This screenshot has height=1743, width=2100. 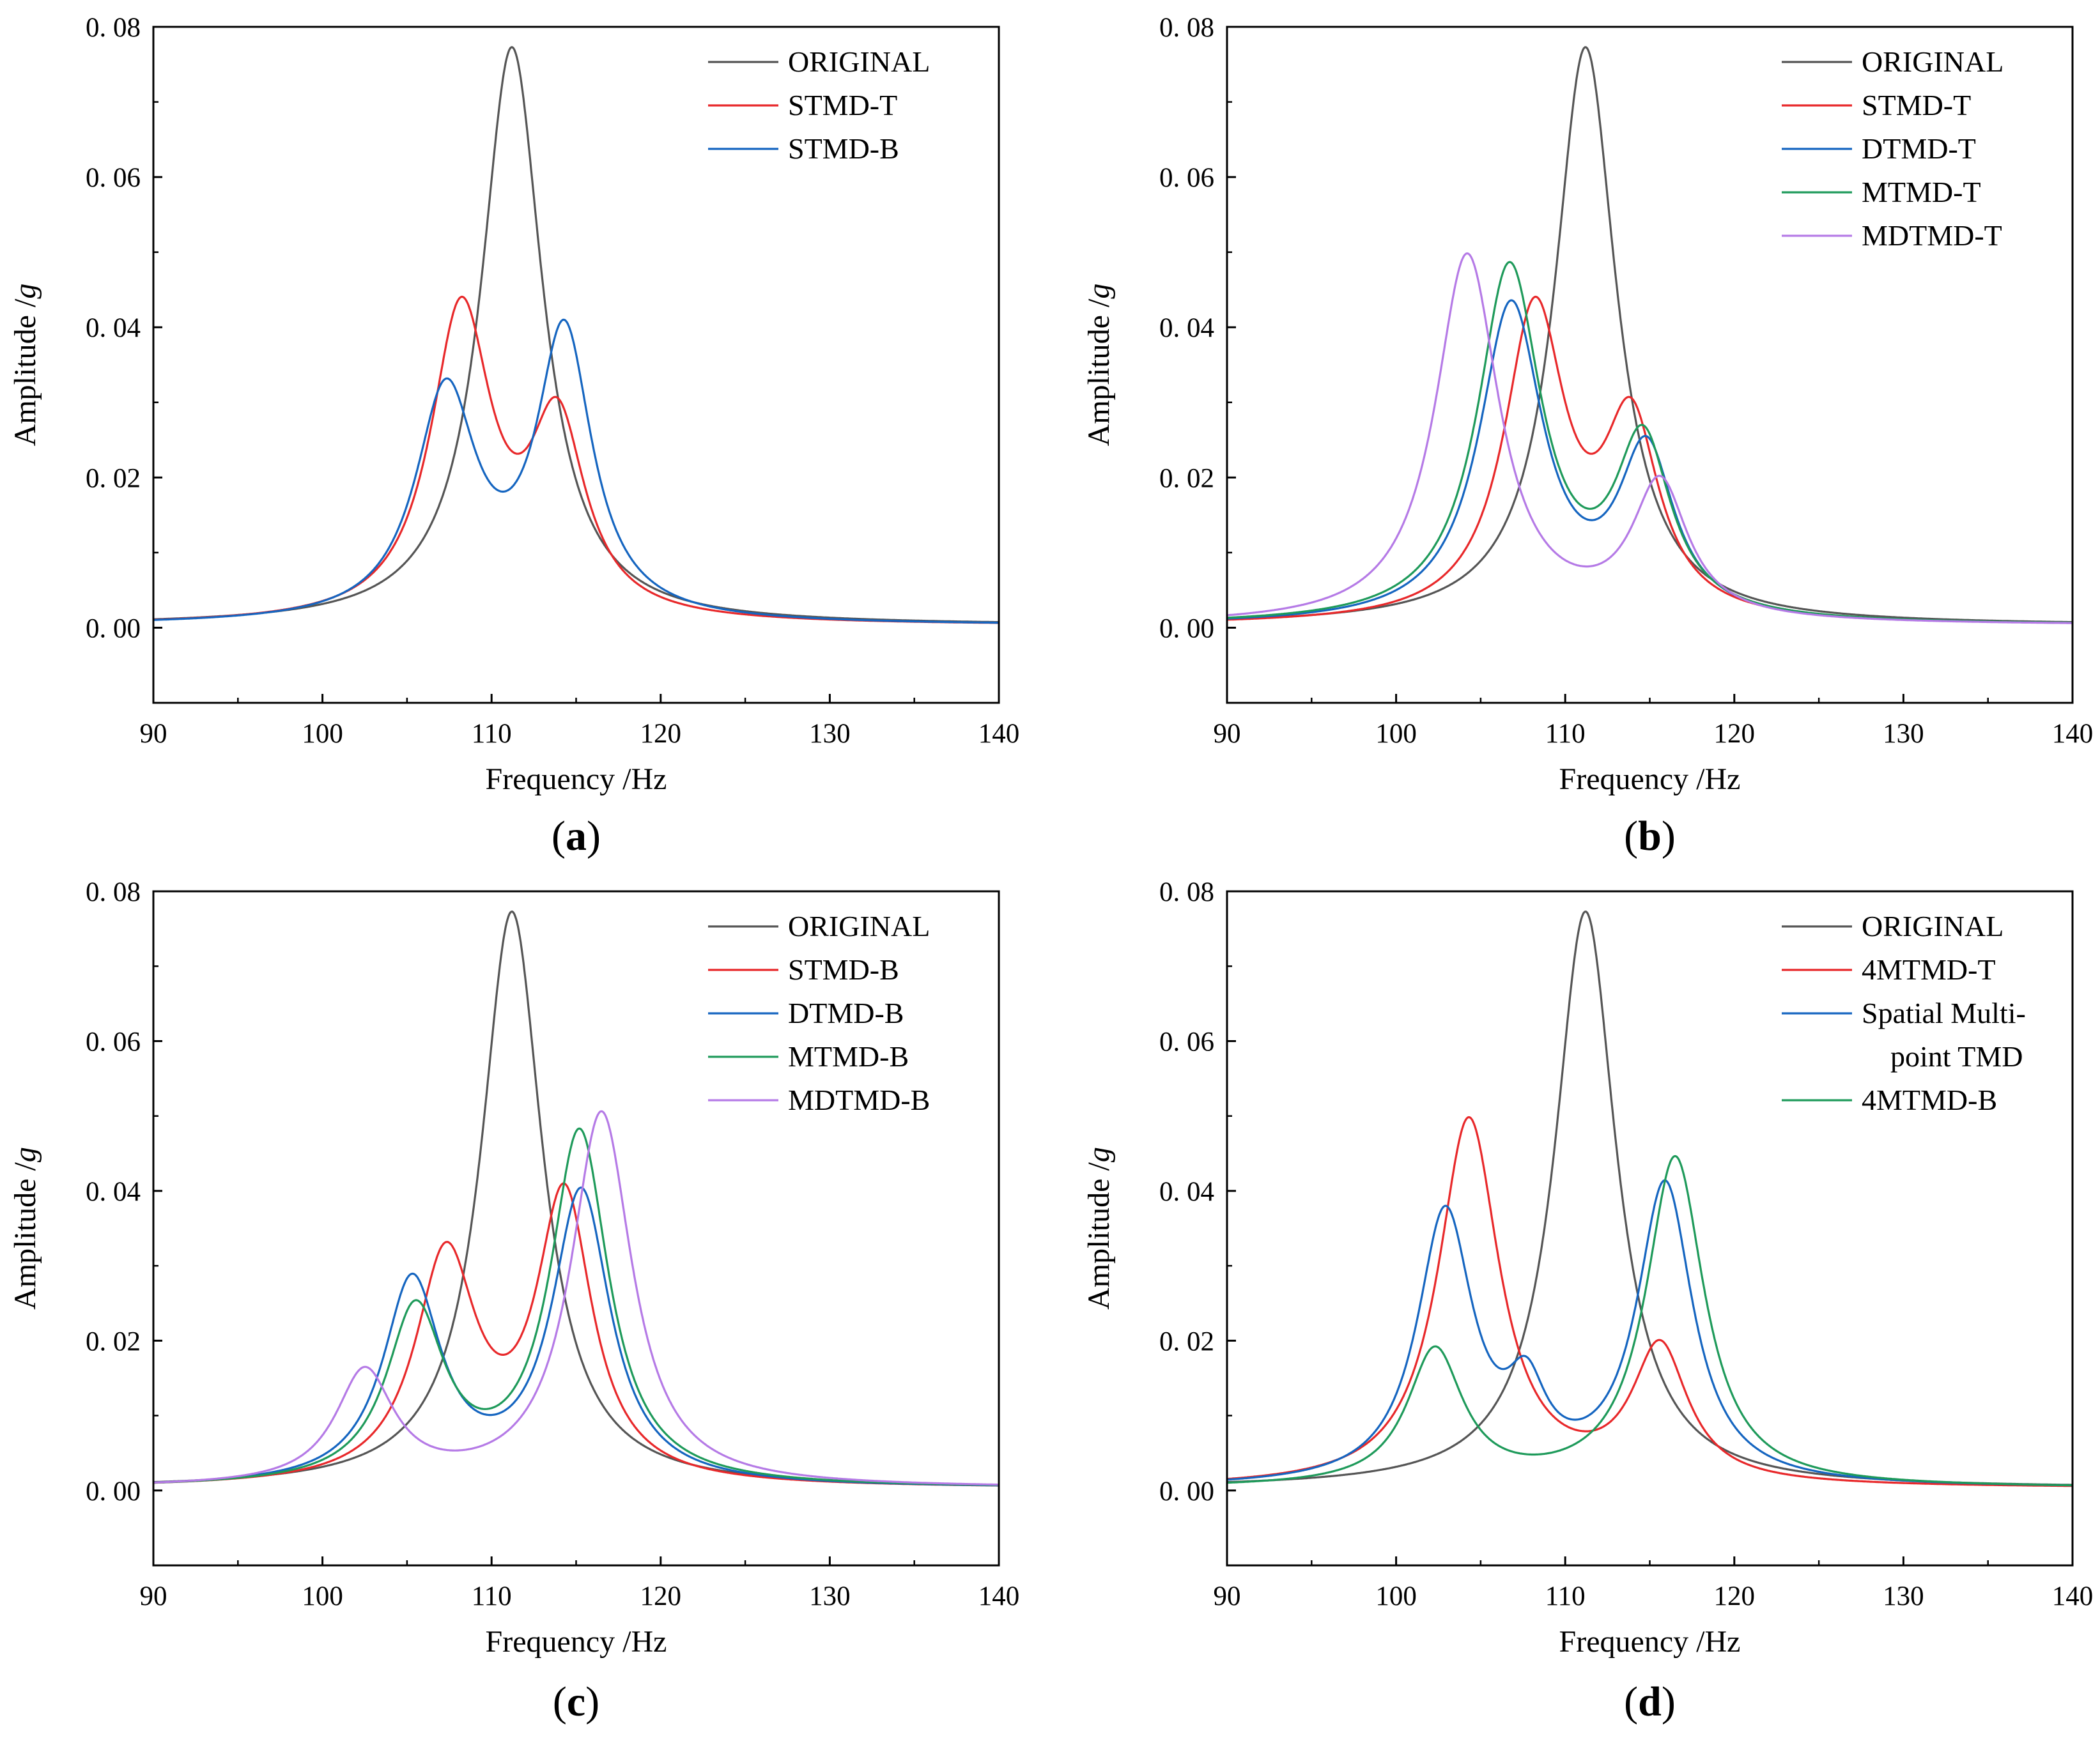 I want to click on series-line-4mtmd-t, so click(x=1650, y=1301).